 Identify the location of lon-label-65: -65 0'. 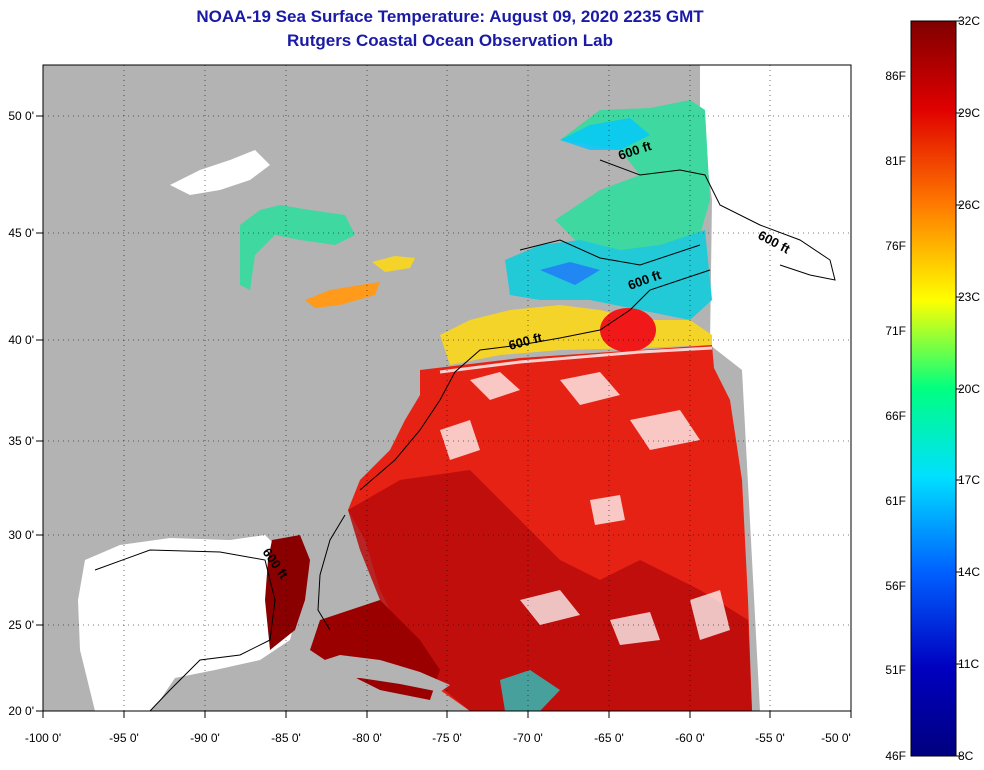
(609, 738).